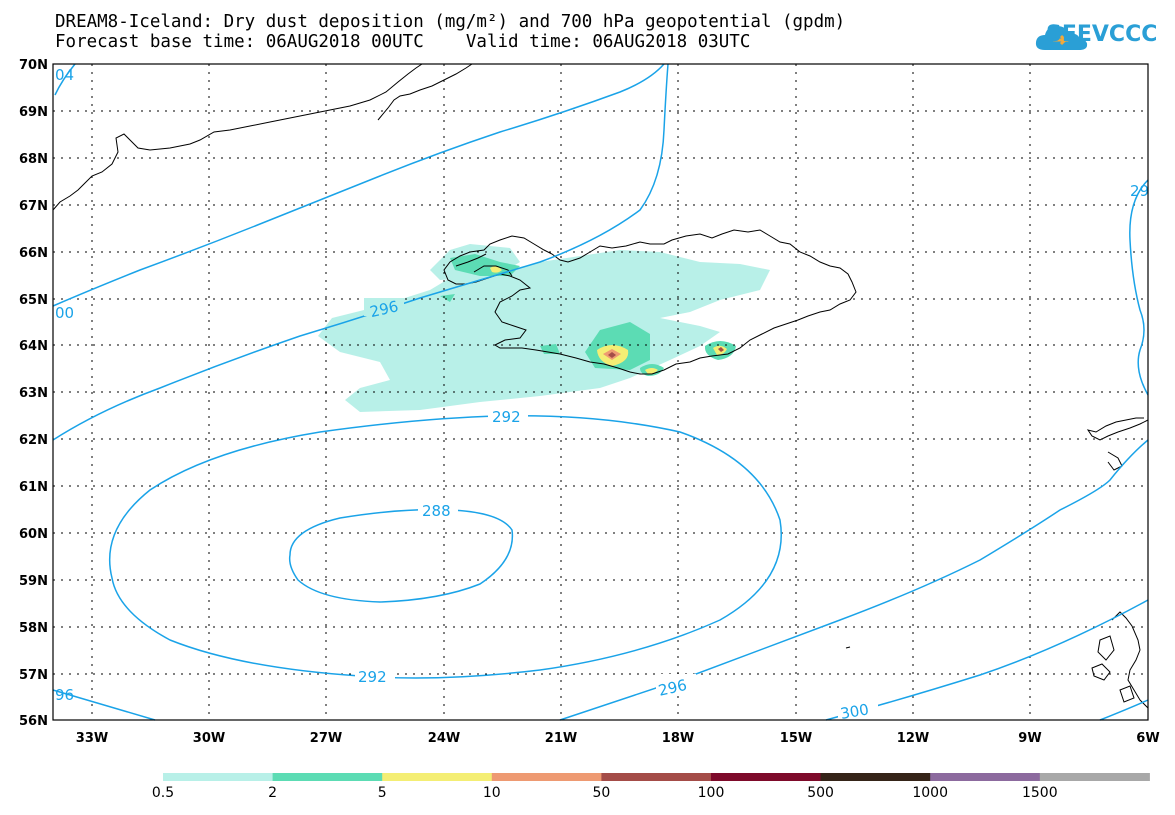 This screenshot has height=815, width=1175. Describe the element at coordinates (33, 675) in the screenshot. I see `lat-label: 57N` at that location.